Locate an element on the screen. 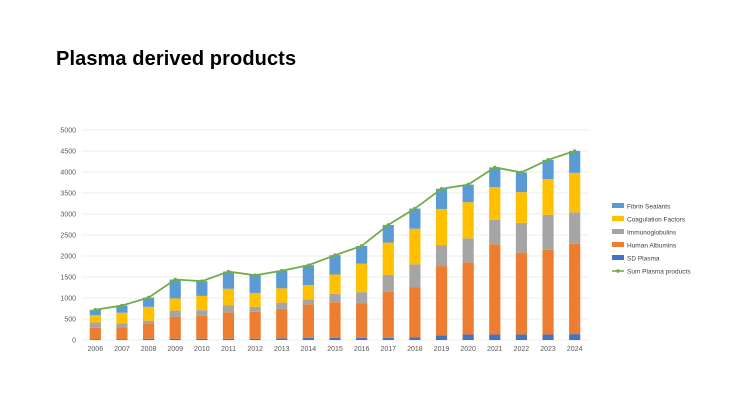  y-tick-label: 4000 is located at coordinates (68, 173).